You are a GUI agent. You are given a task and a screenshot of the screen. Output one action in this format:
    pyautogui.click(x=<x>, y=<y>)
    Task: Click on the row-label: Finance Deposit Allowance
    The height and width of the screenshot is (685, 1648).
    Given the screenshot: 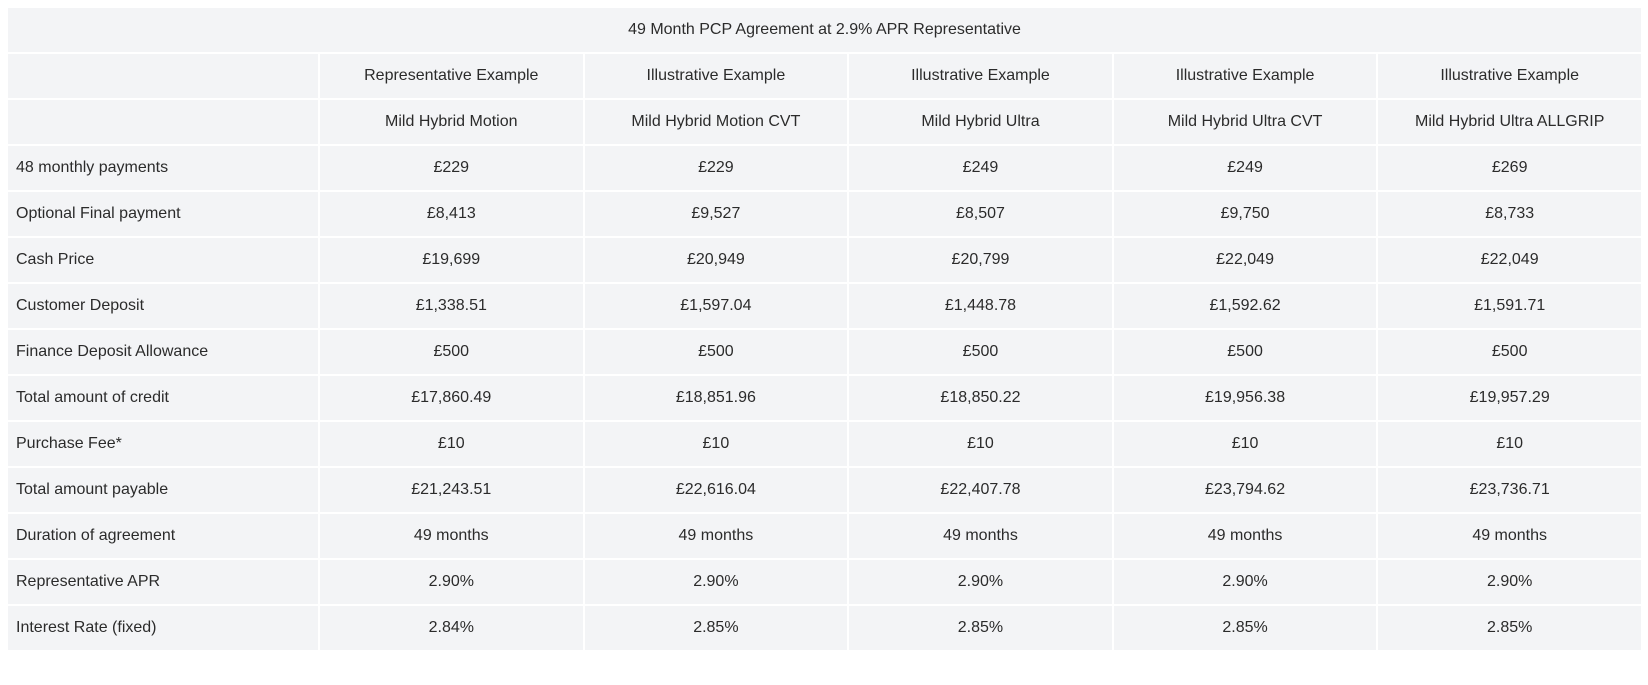 What is the action you would take?
    pyautogui.click(x=163, y=352)
    